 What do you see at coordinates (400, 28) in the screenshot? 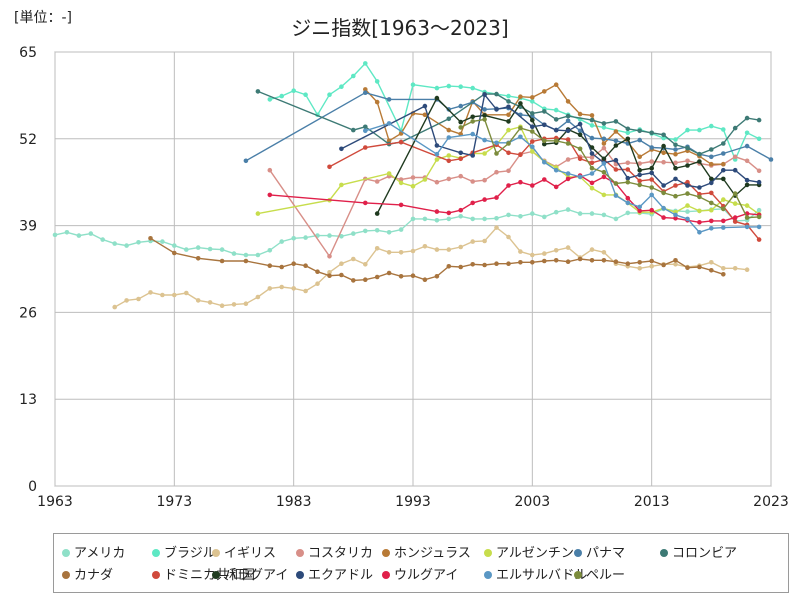
I see `chart-title: ジニ指数[1963～2023]` at bounding box center [400, 28].